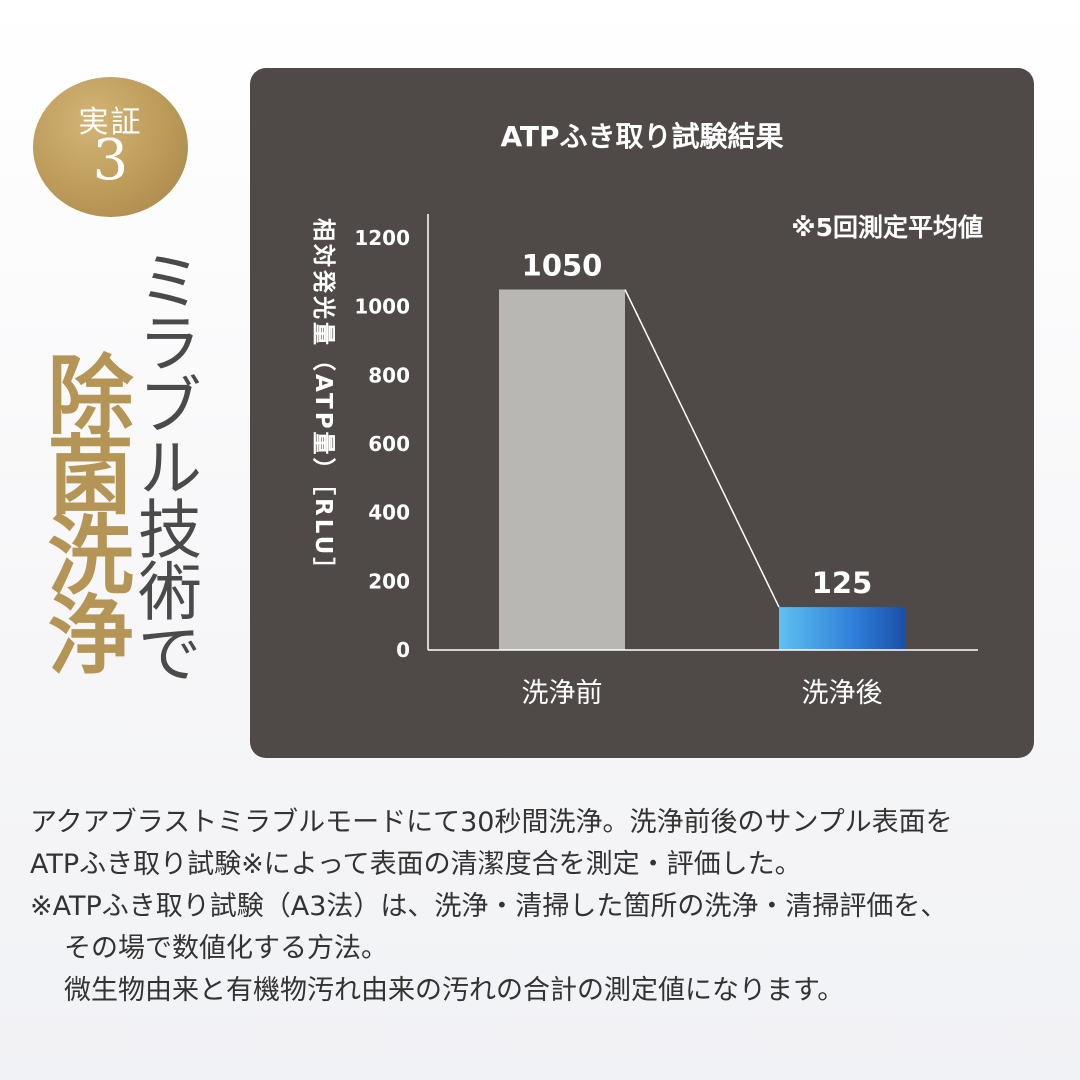  I want to click on chart-note: ※5回測定平均値, so click(887, 227).